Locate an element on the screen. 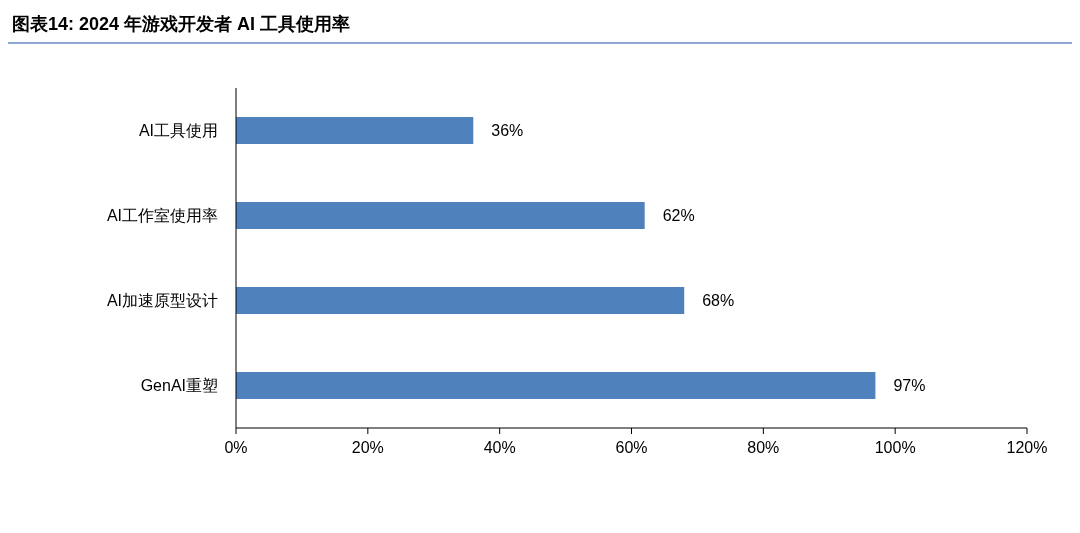 The image size is (1080, 533). y-tick-label: GenAI重塑 is located at coordinates (179, 386).